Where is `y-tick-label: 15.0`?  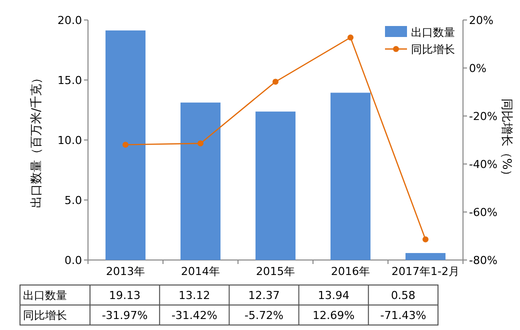 y-tick-label: 15.0 is located at coordinates (70, 80).